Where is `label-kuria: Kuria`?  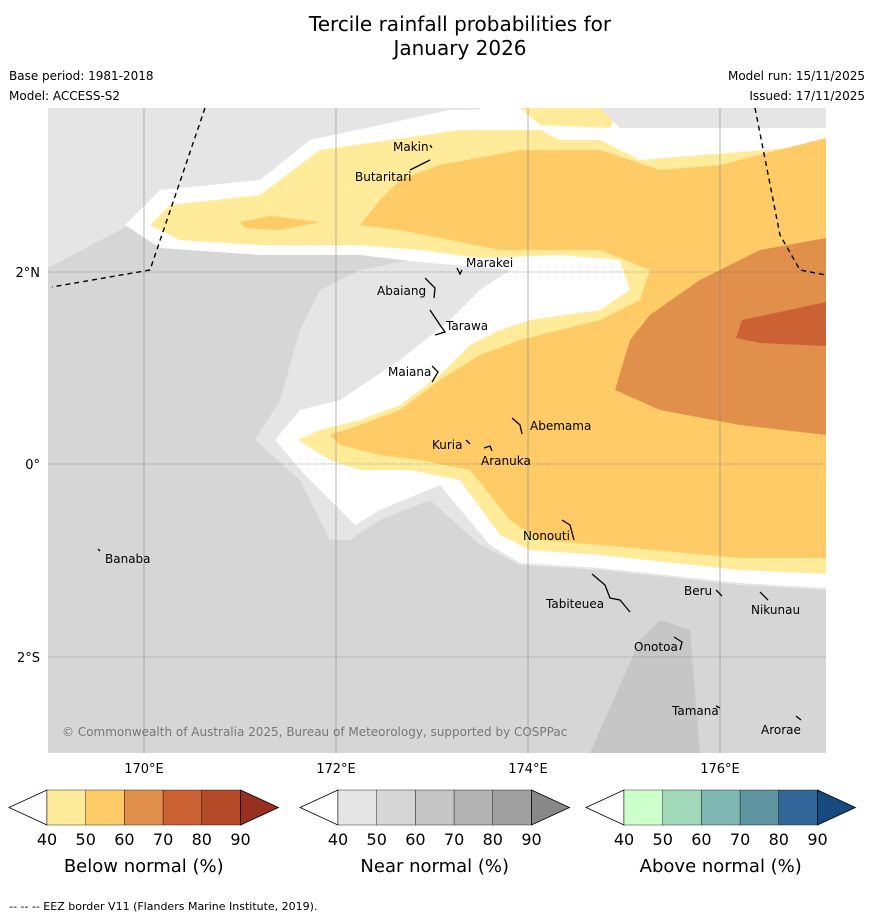
label-kuria: Kuria is located at coordinates (447, 445).